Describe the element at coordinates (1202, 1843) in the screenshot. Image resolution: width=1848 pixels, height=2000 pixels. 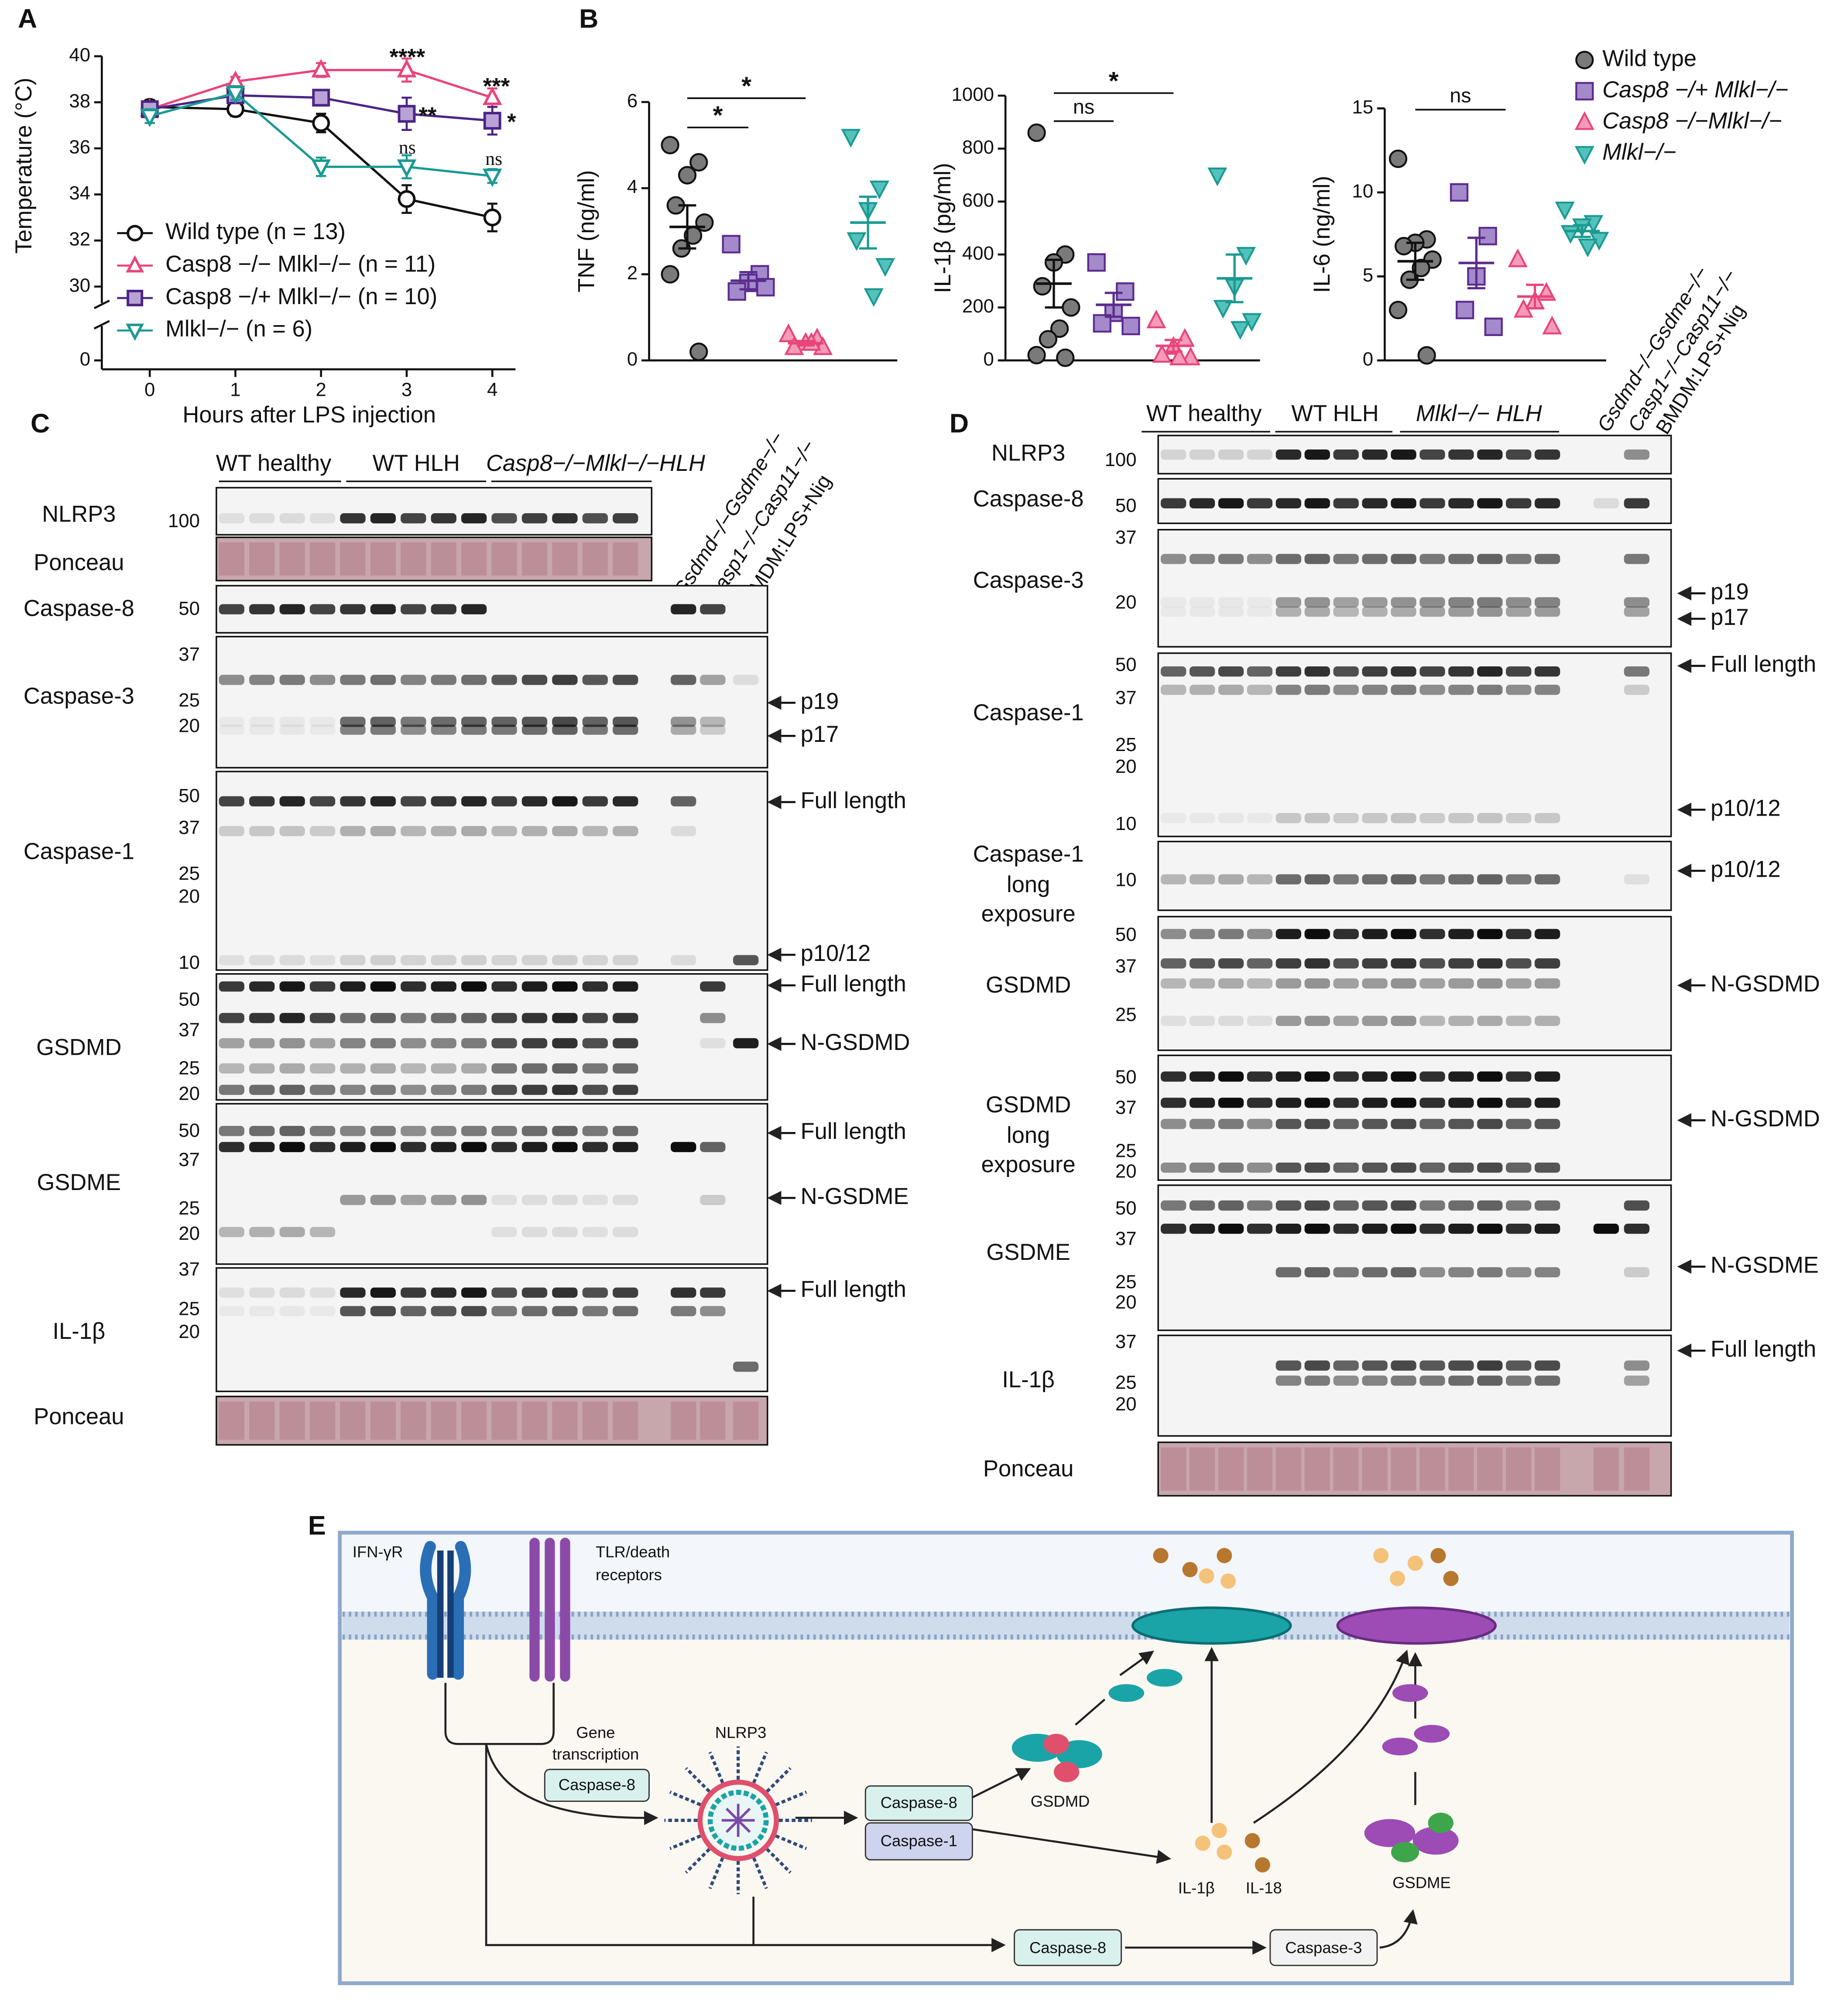
I see `cytokine` at that location.